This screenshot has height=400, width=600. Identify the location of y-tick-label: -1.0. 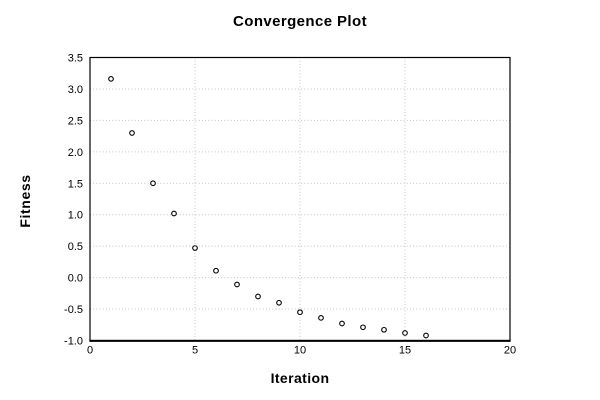
(73, 342).